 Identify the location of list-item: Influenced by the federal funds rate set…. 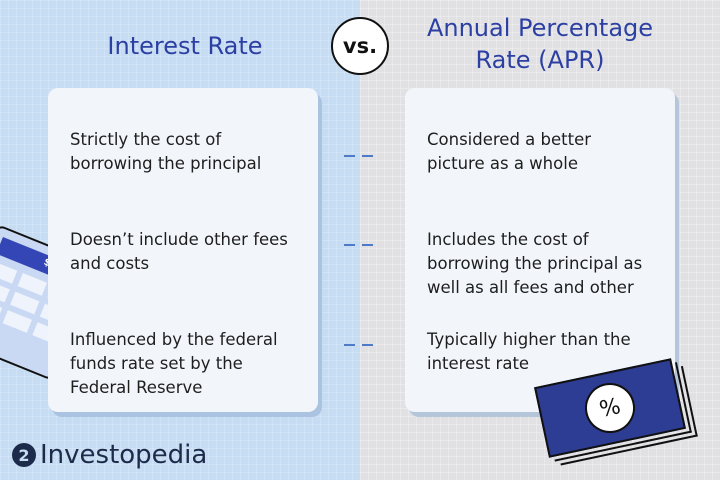
(174, 363).